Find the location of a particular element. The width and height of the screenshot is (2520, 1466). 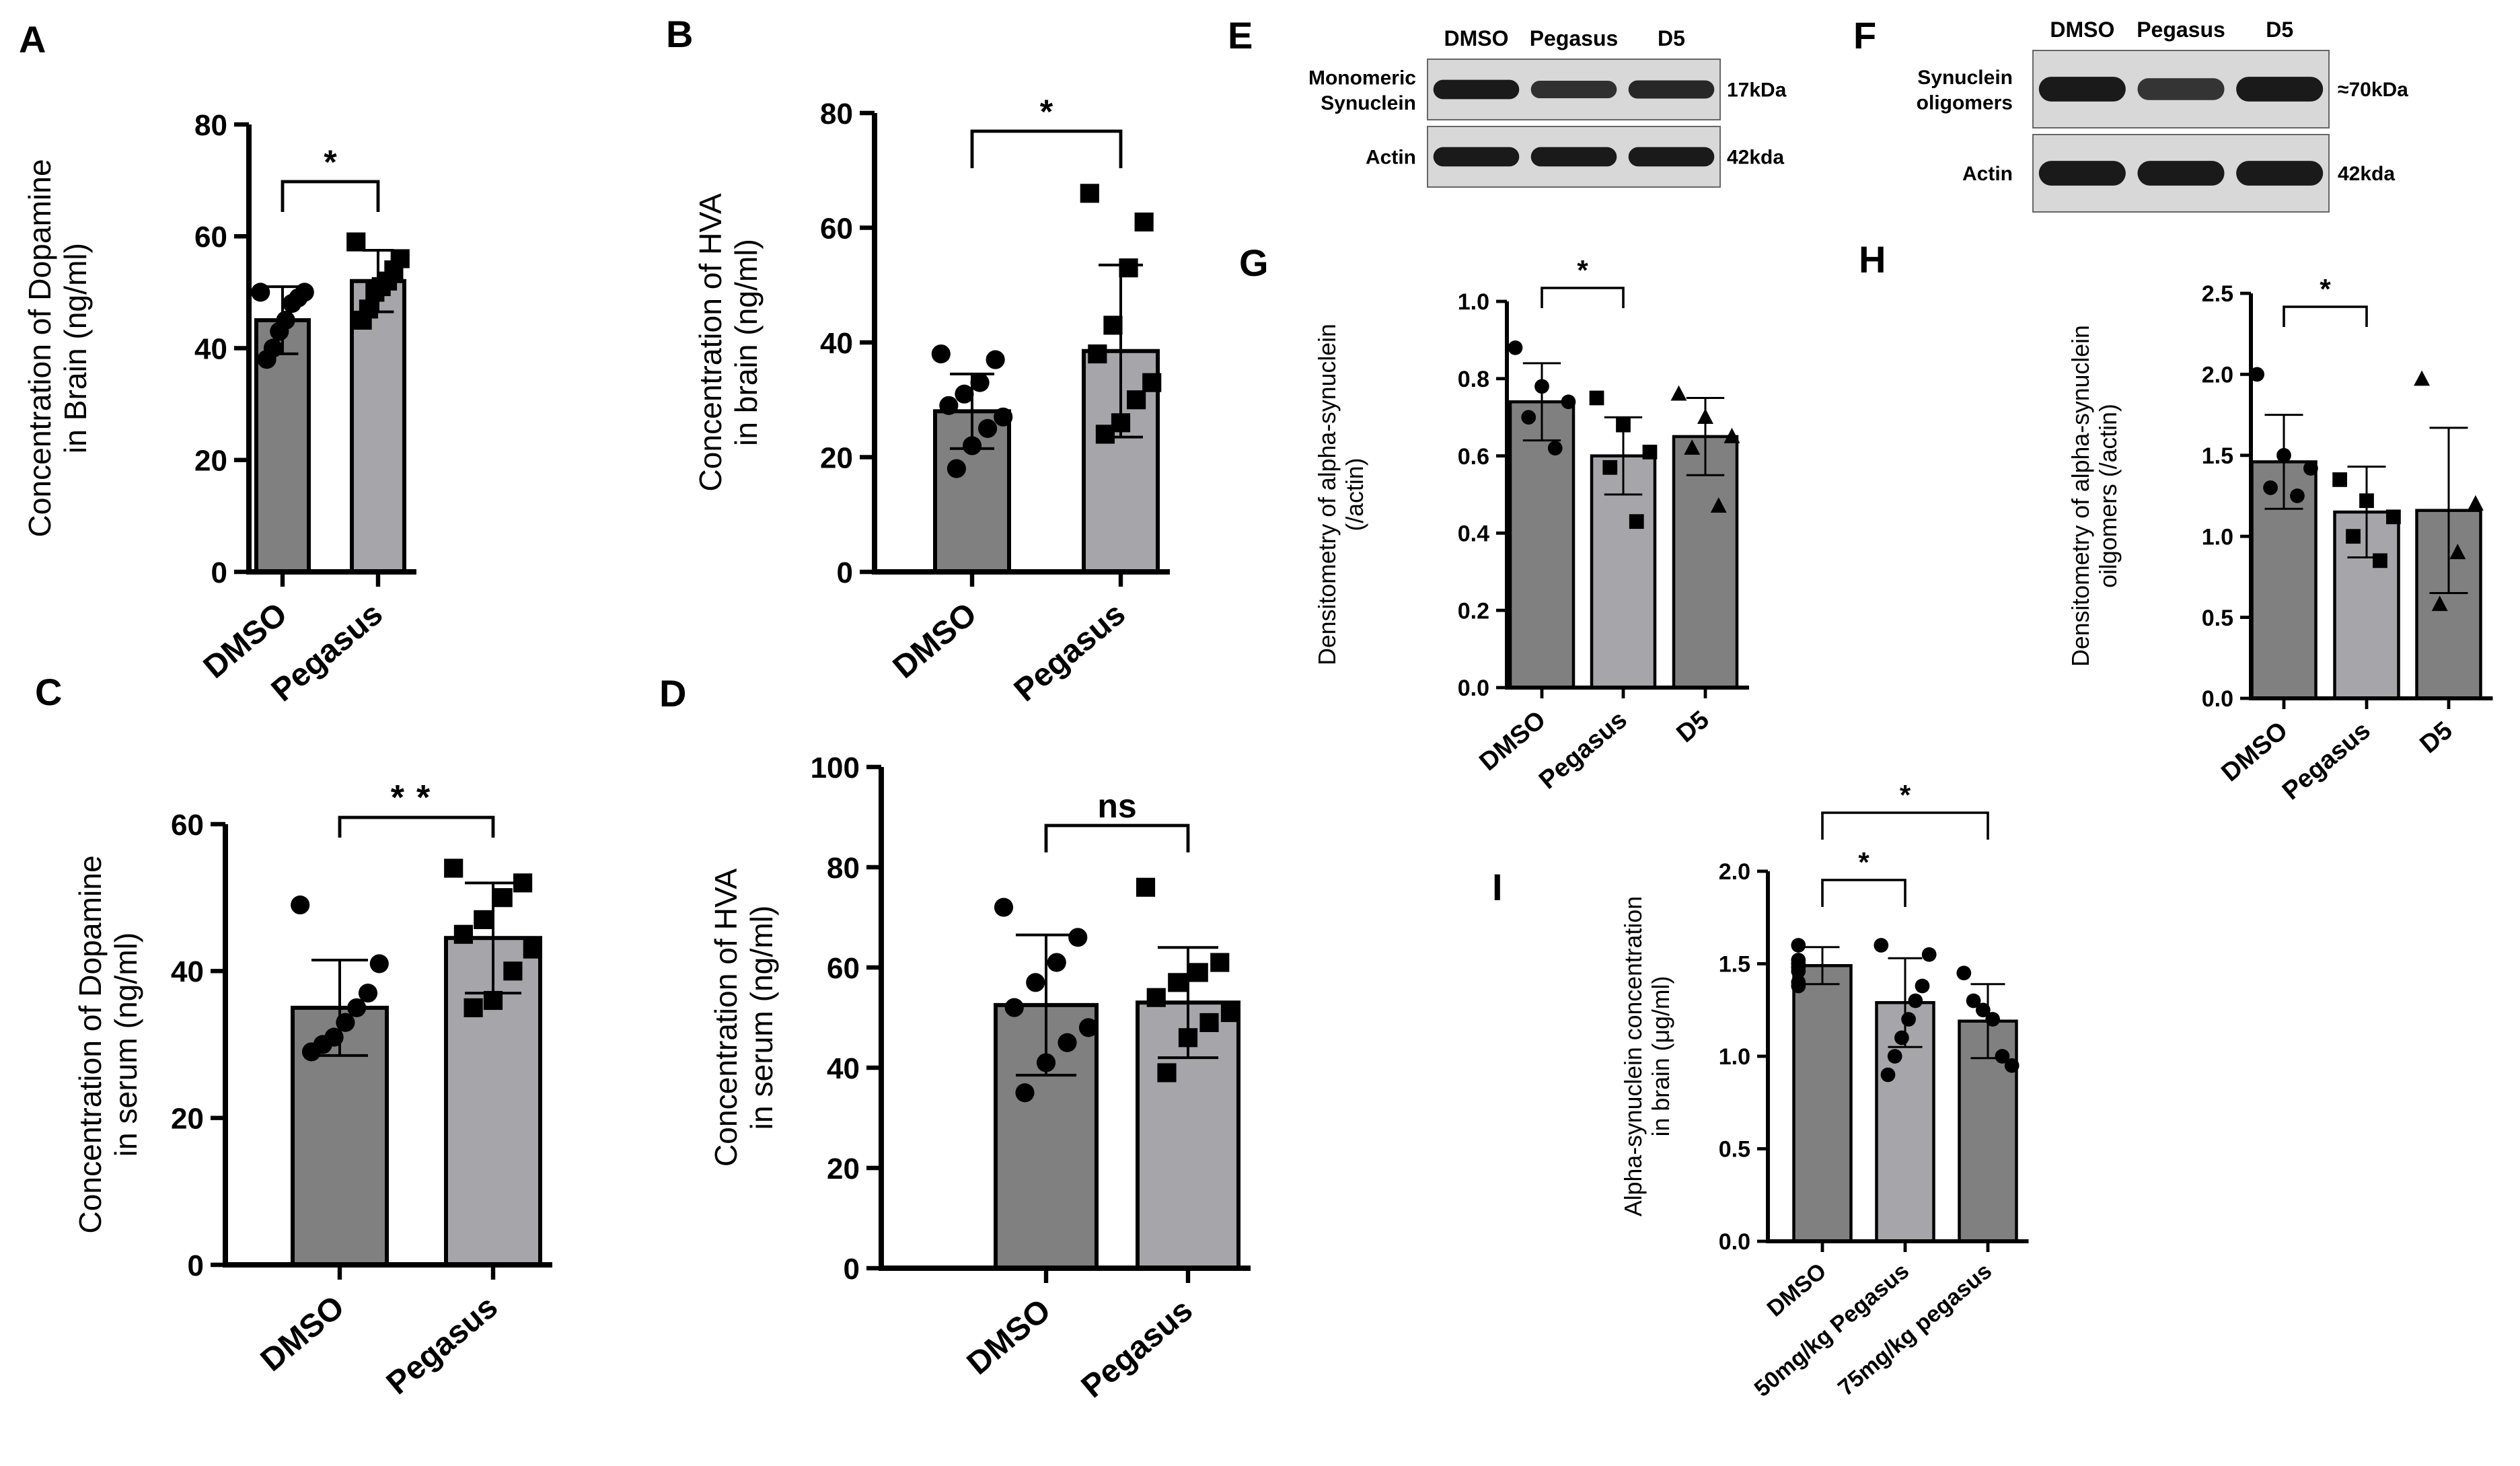

blot-row-label: Synuclein oligomers is located at coordinates (1965, 90).